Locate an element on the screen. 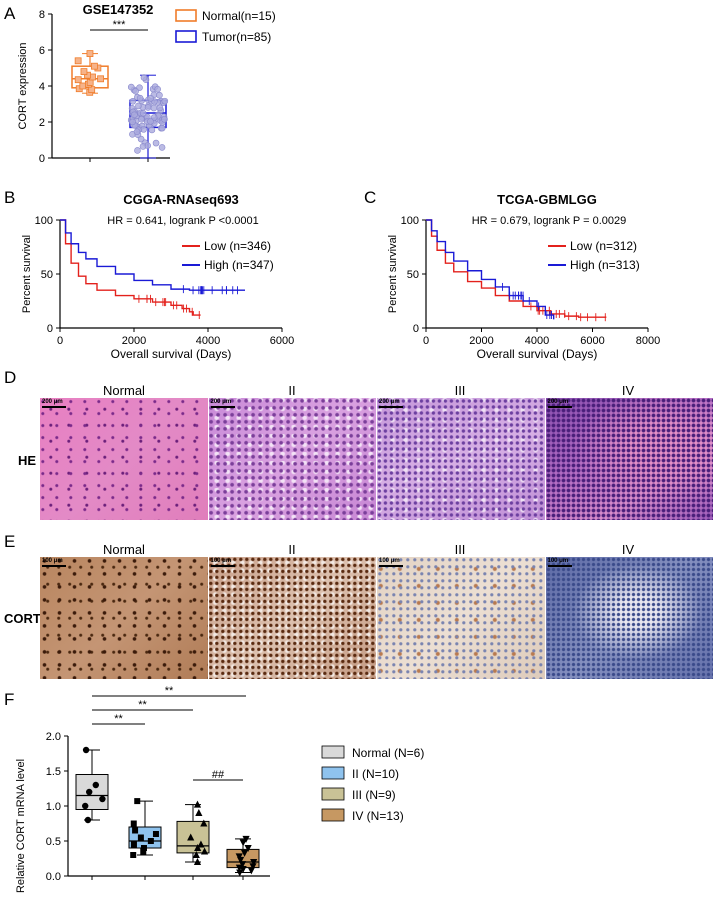  y-tick-label: 6 is located at coordinates (42, 51).